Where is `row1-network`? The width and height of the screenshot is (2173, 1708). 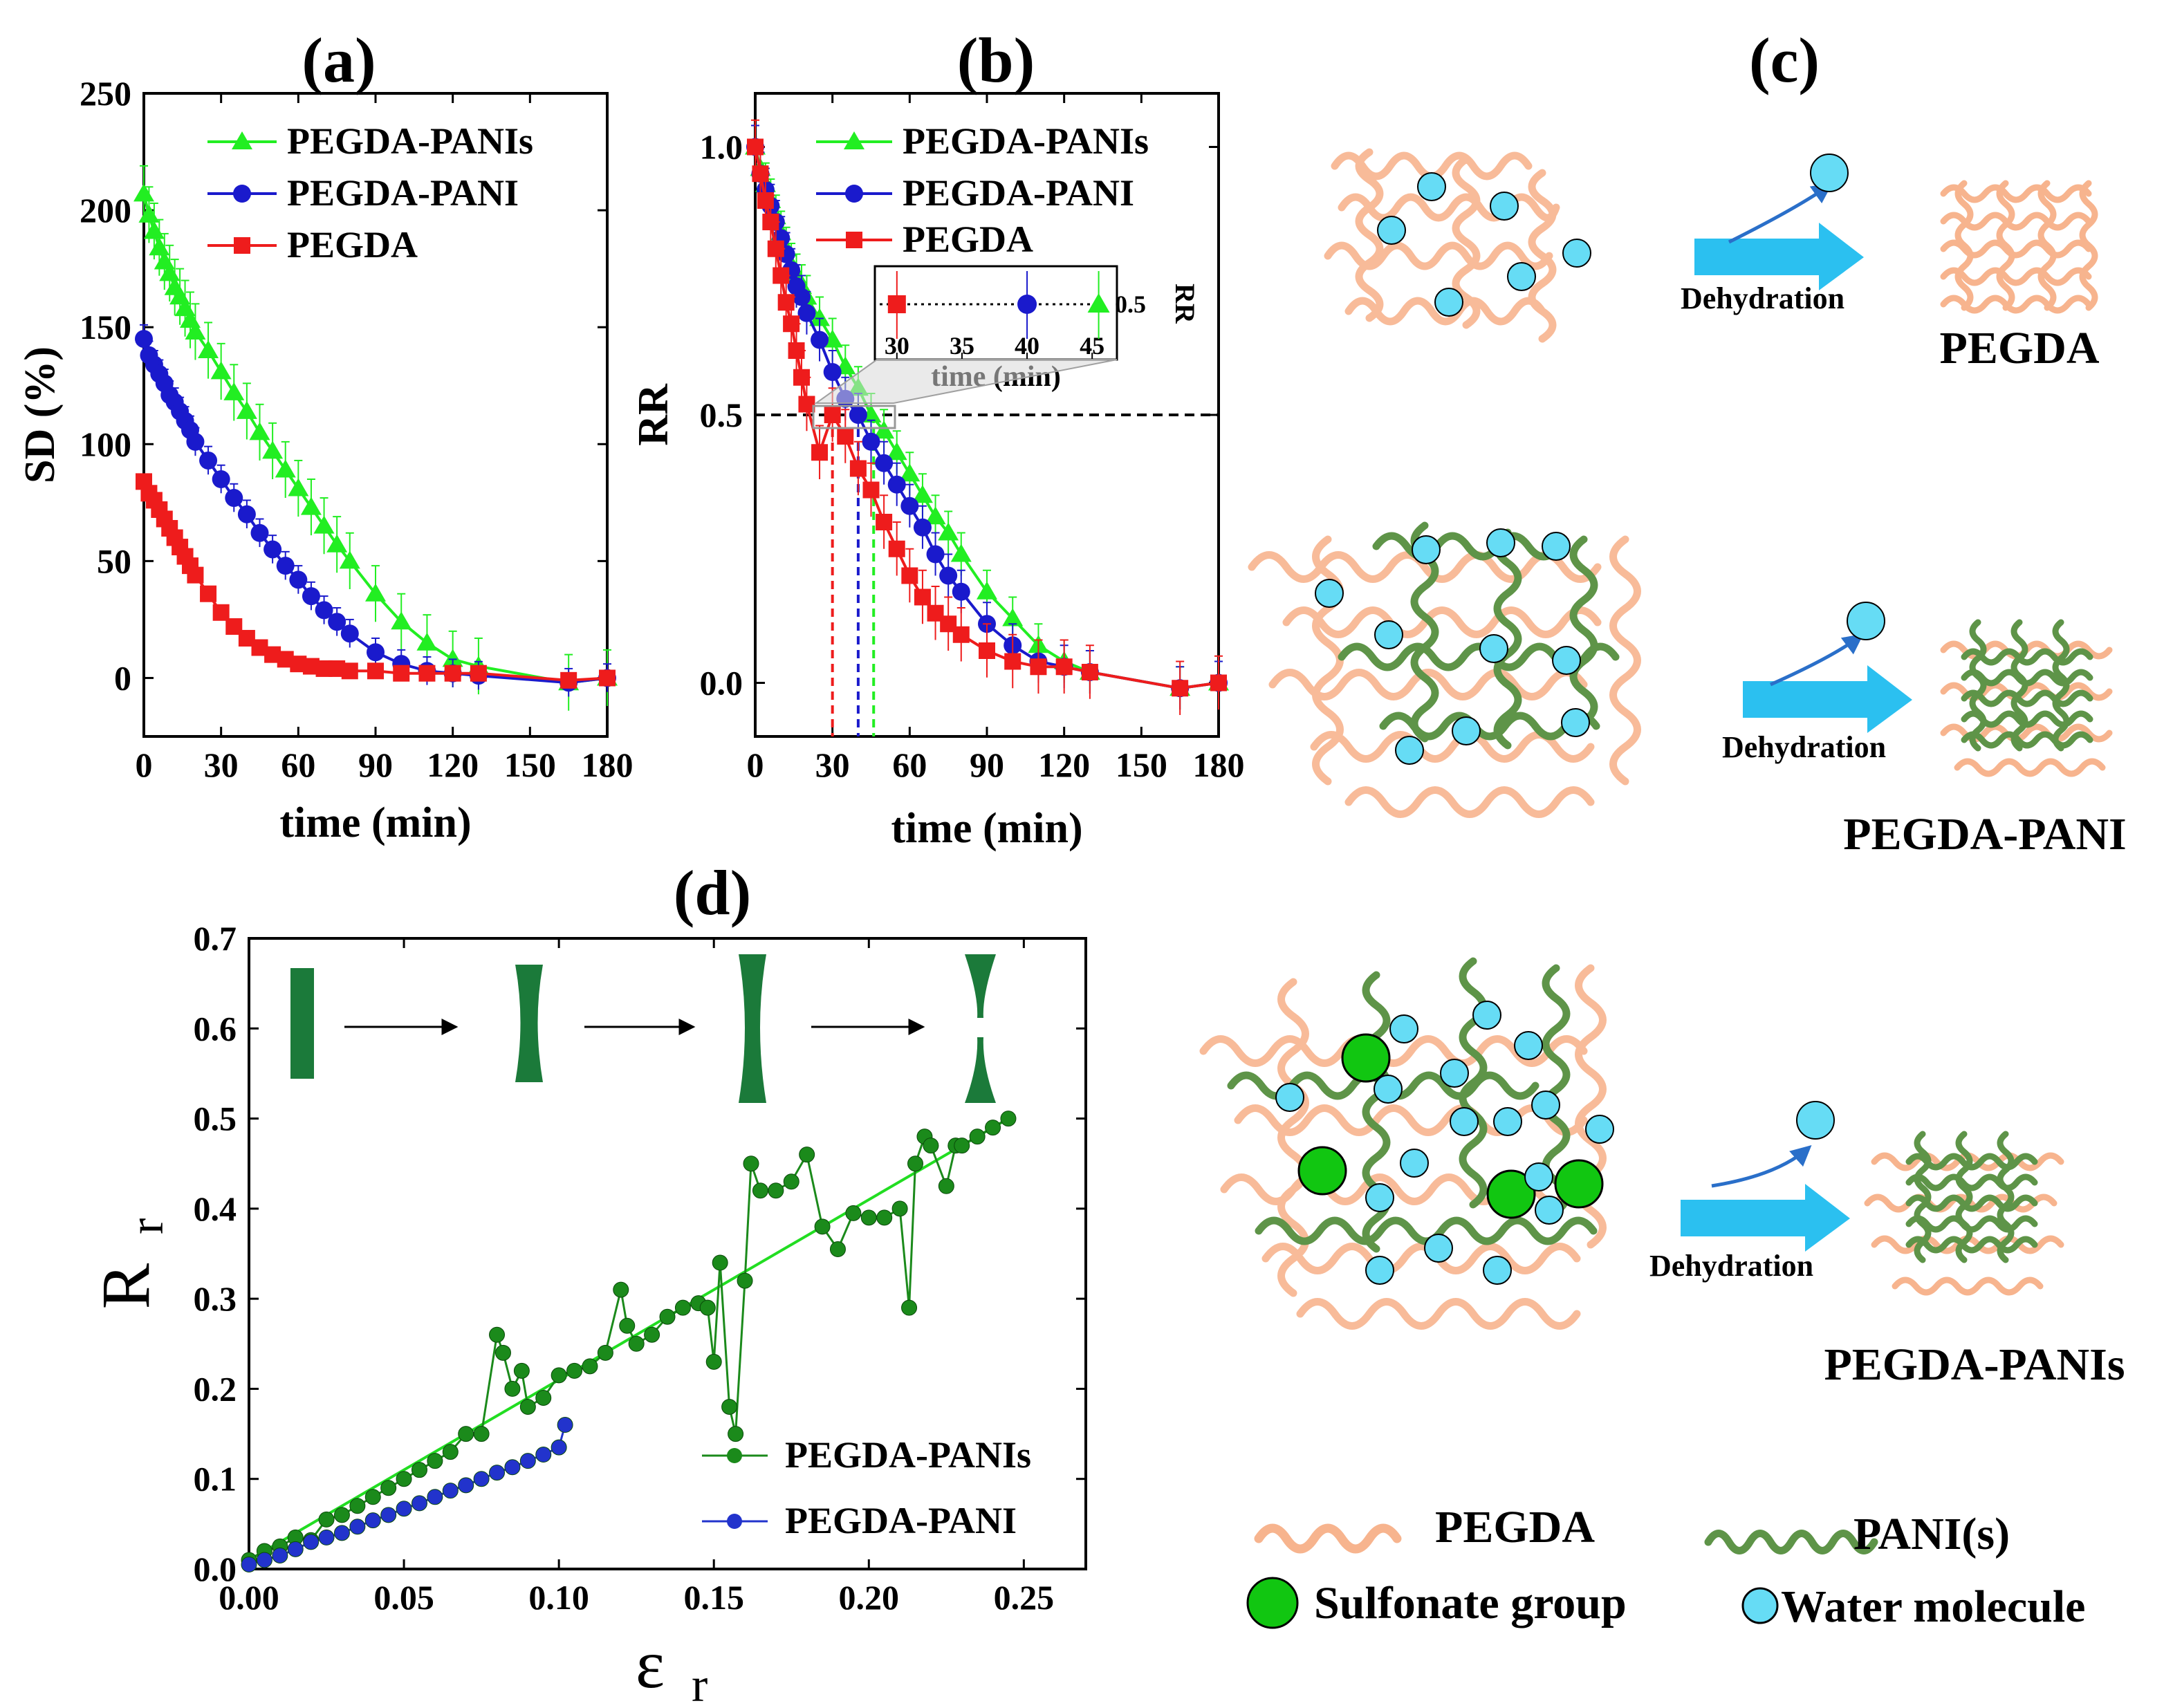 row1-network is located at coordinates (1457, 245).